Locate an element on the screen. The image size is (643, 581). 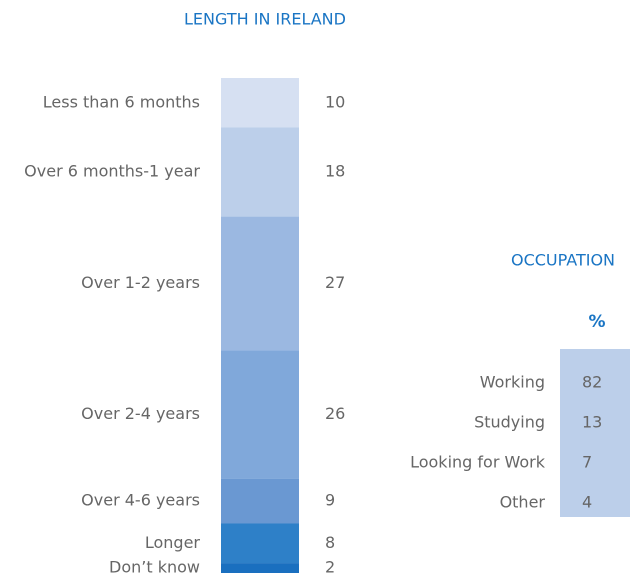
value-label: 26 is located at coordinates (335, 413).